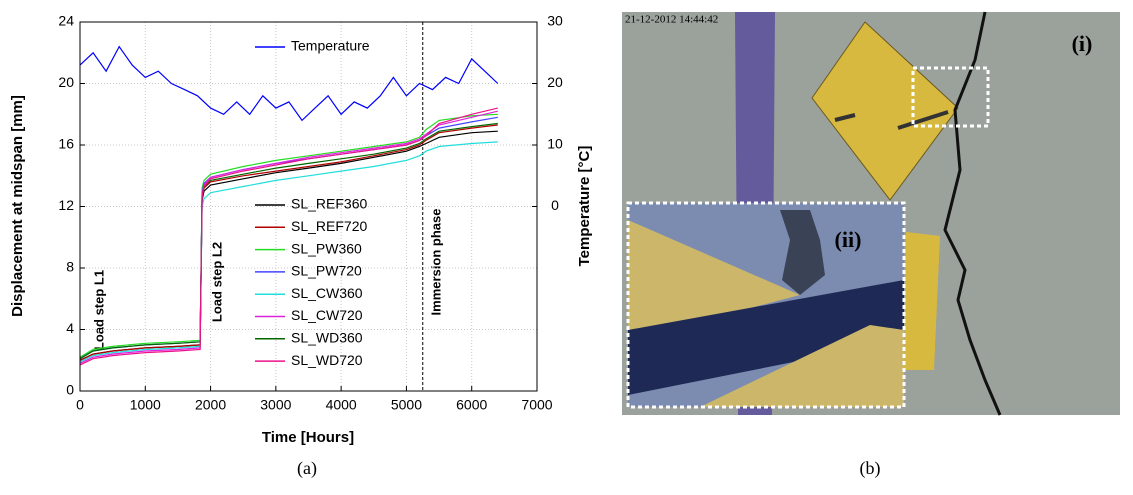 This screenshot has width=1133, height=495. I want to click on zoom-box, so click(950, 97).